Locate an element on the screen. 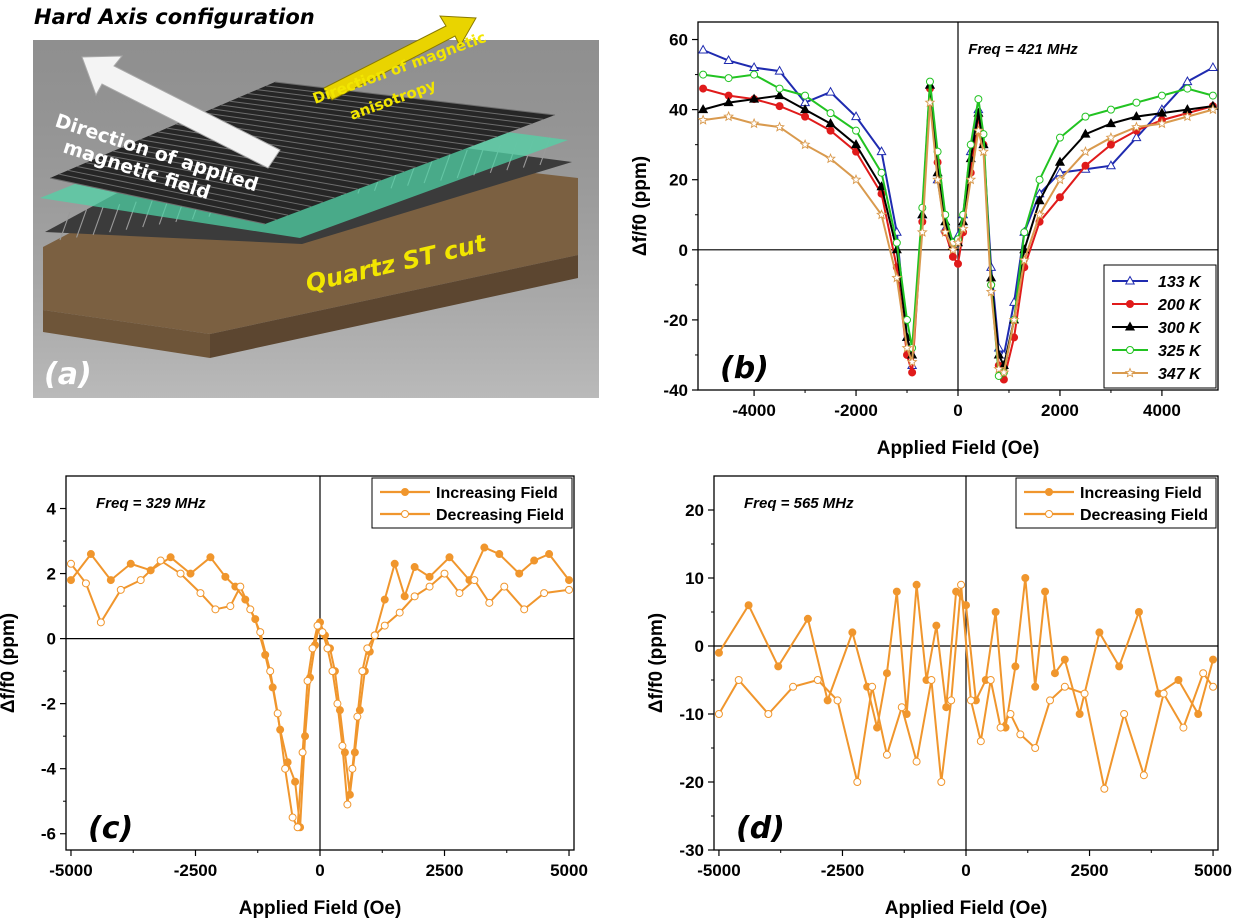 The width and height of the screenshot is (1246, 924). y-tick-label: 40 is located at coordinates (678, 110).